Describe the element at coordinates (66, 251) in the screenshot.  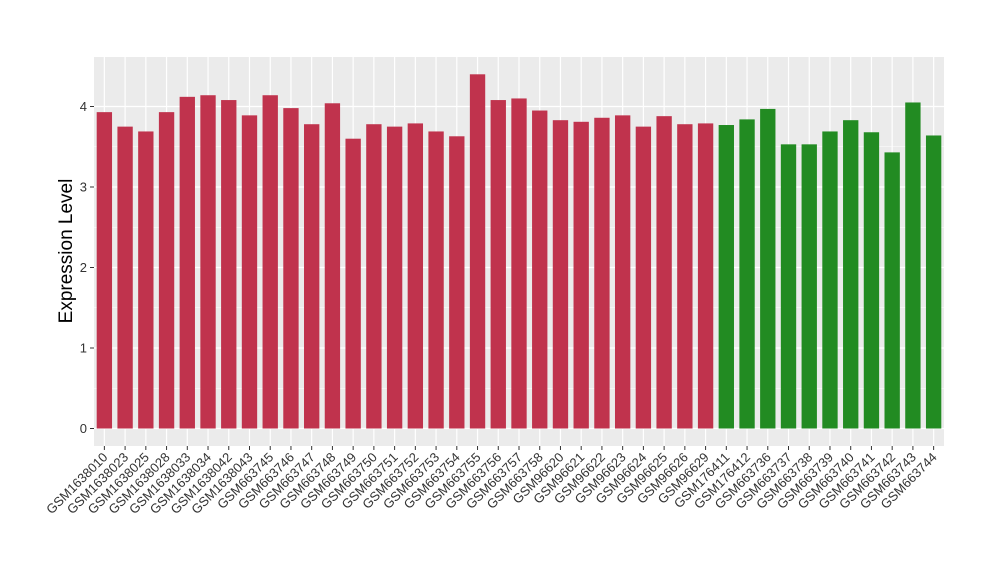
I see `y-axis-label: Expression Level` at that location.